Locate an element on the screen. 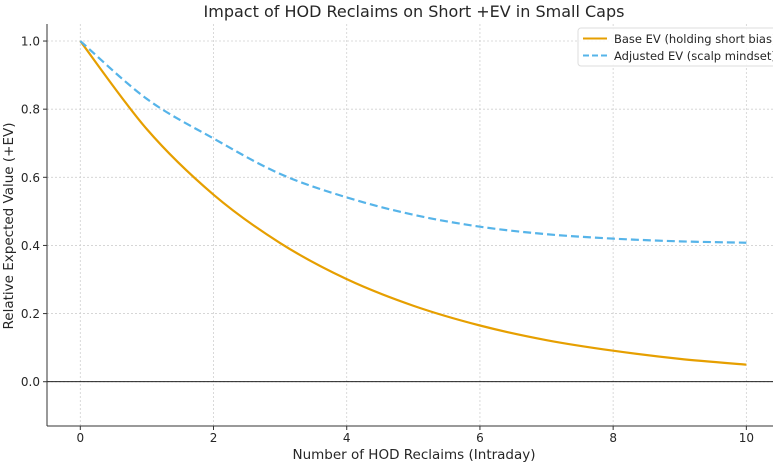 The height and width of the screenshot is (467, 773). legend-label-base: Base EV (holding short bias) is located at coordinates (693, 39).